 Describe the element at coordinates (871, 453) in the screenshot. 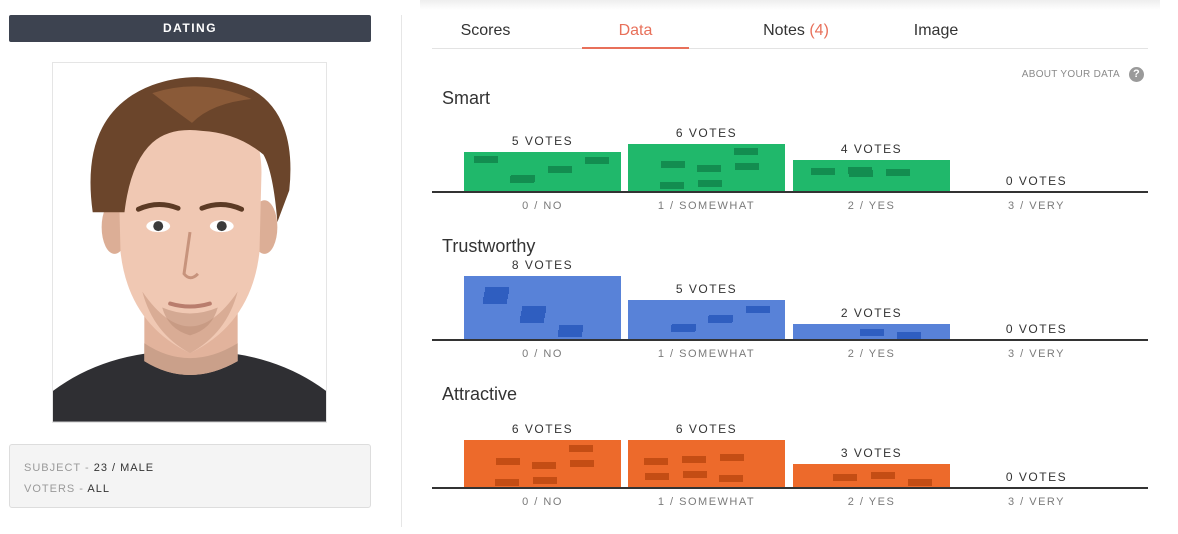

I see `bar-value-label: 3 VOTES` at that location.